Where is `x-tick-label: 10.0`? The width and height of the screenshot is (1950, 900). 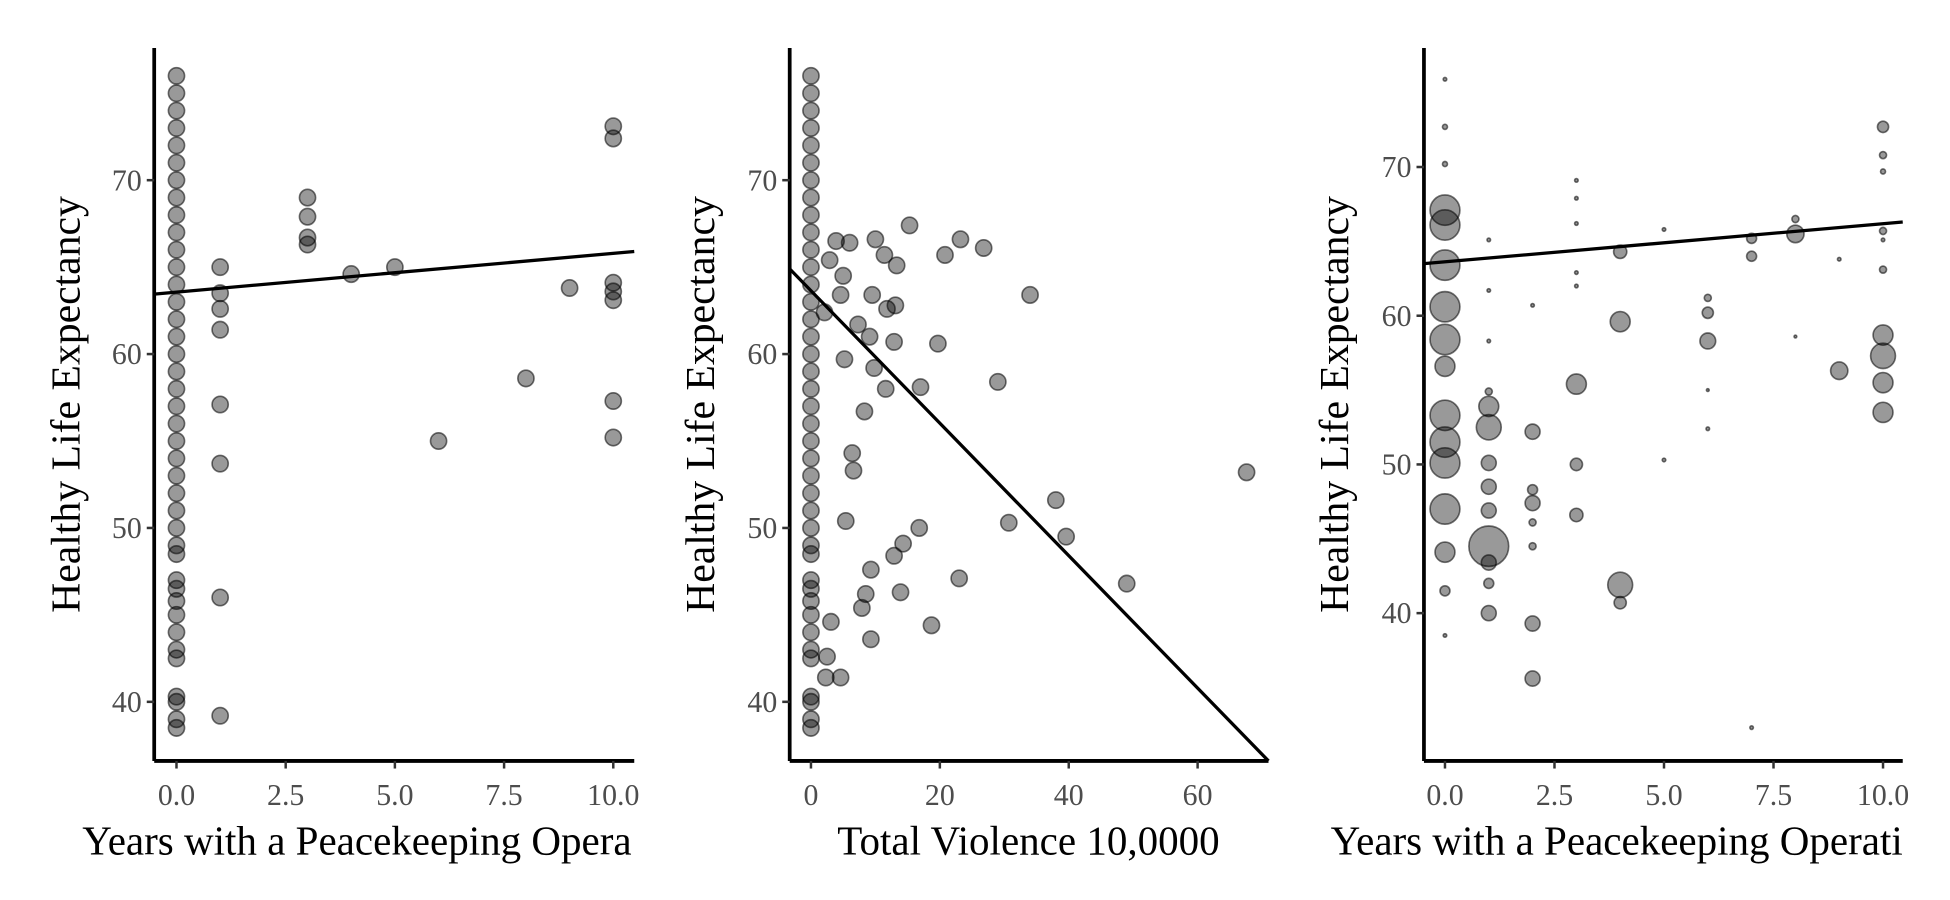
x-tick-label: 10.0 is located at coordinates (613, 795).